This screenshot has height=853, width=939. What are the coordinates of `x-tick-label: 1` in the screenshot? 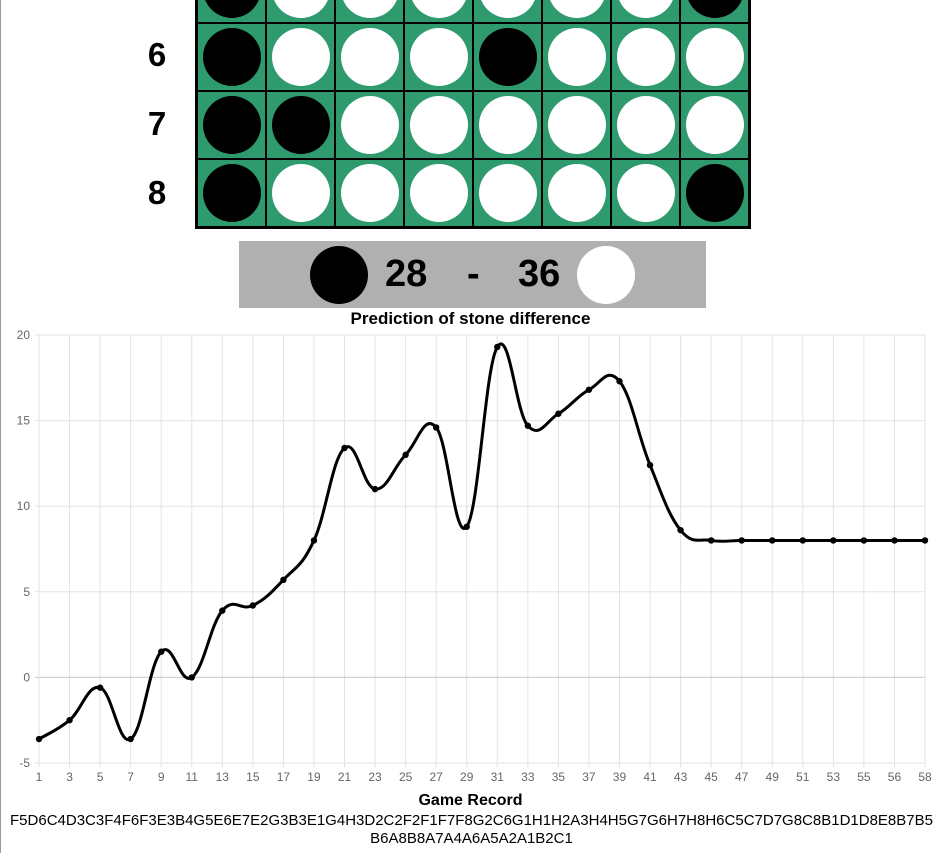 It's located at (39, 777).